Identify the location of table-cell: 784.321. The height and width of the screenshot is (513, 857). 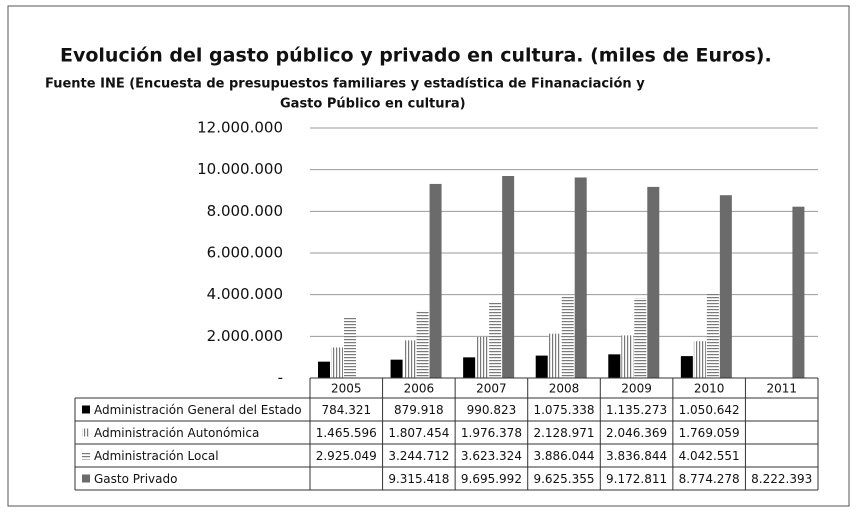
(346, 410).